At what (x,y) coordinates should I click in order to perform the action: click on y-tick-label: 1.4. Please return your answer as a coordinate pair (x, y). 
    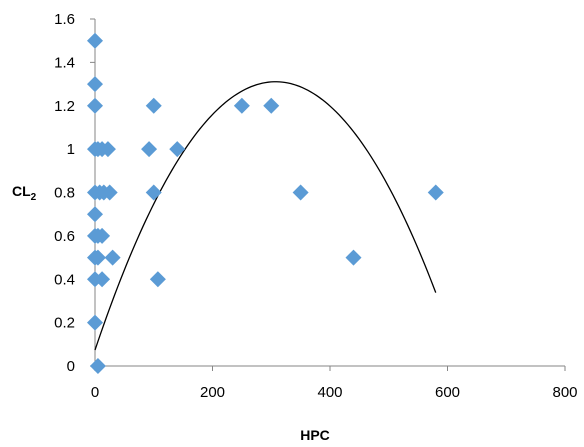
    Looking at the image, I should click on (64, 62).